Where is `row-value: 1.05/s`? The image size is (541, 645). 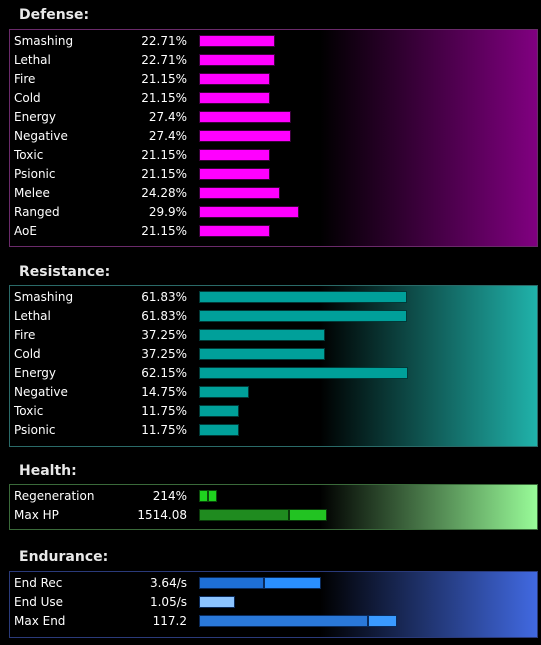
row-value: 1.05/s is located at coordinates (168, 602).